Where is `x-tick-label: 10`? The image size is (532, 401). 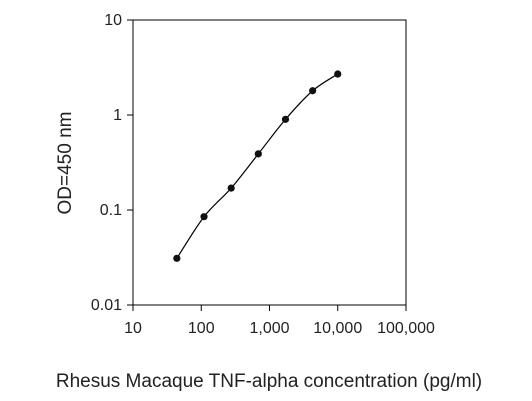
x-tick-label: 10 is located at coordinates (133, 328).